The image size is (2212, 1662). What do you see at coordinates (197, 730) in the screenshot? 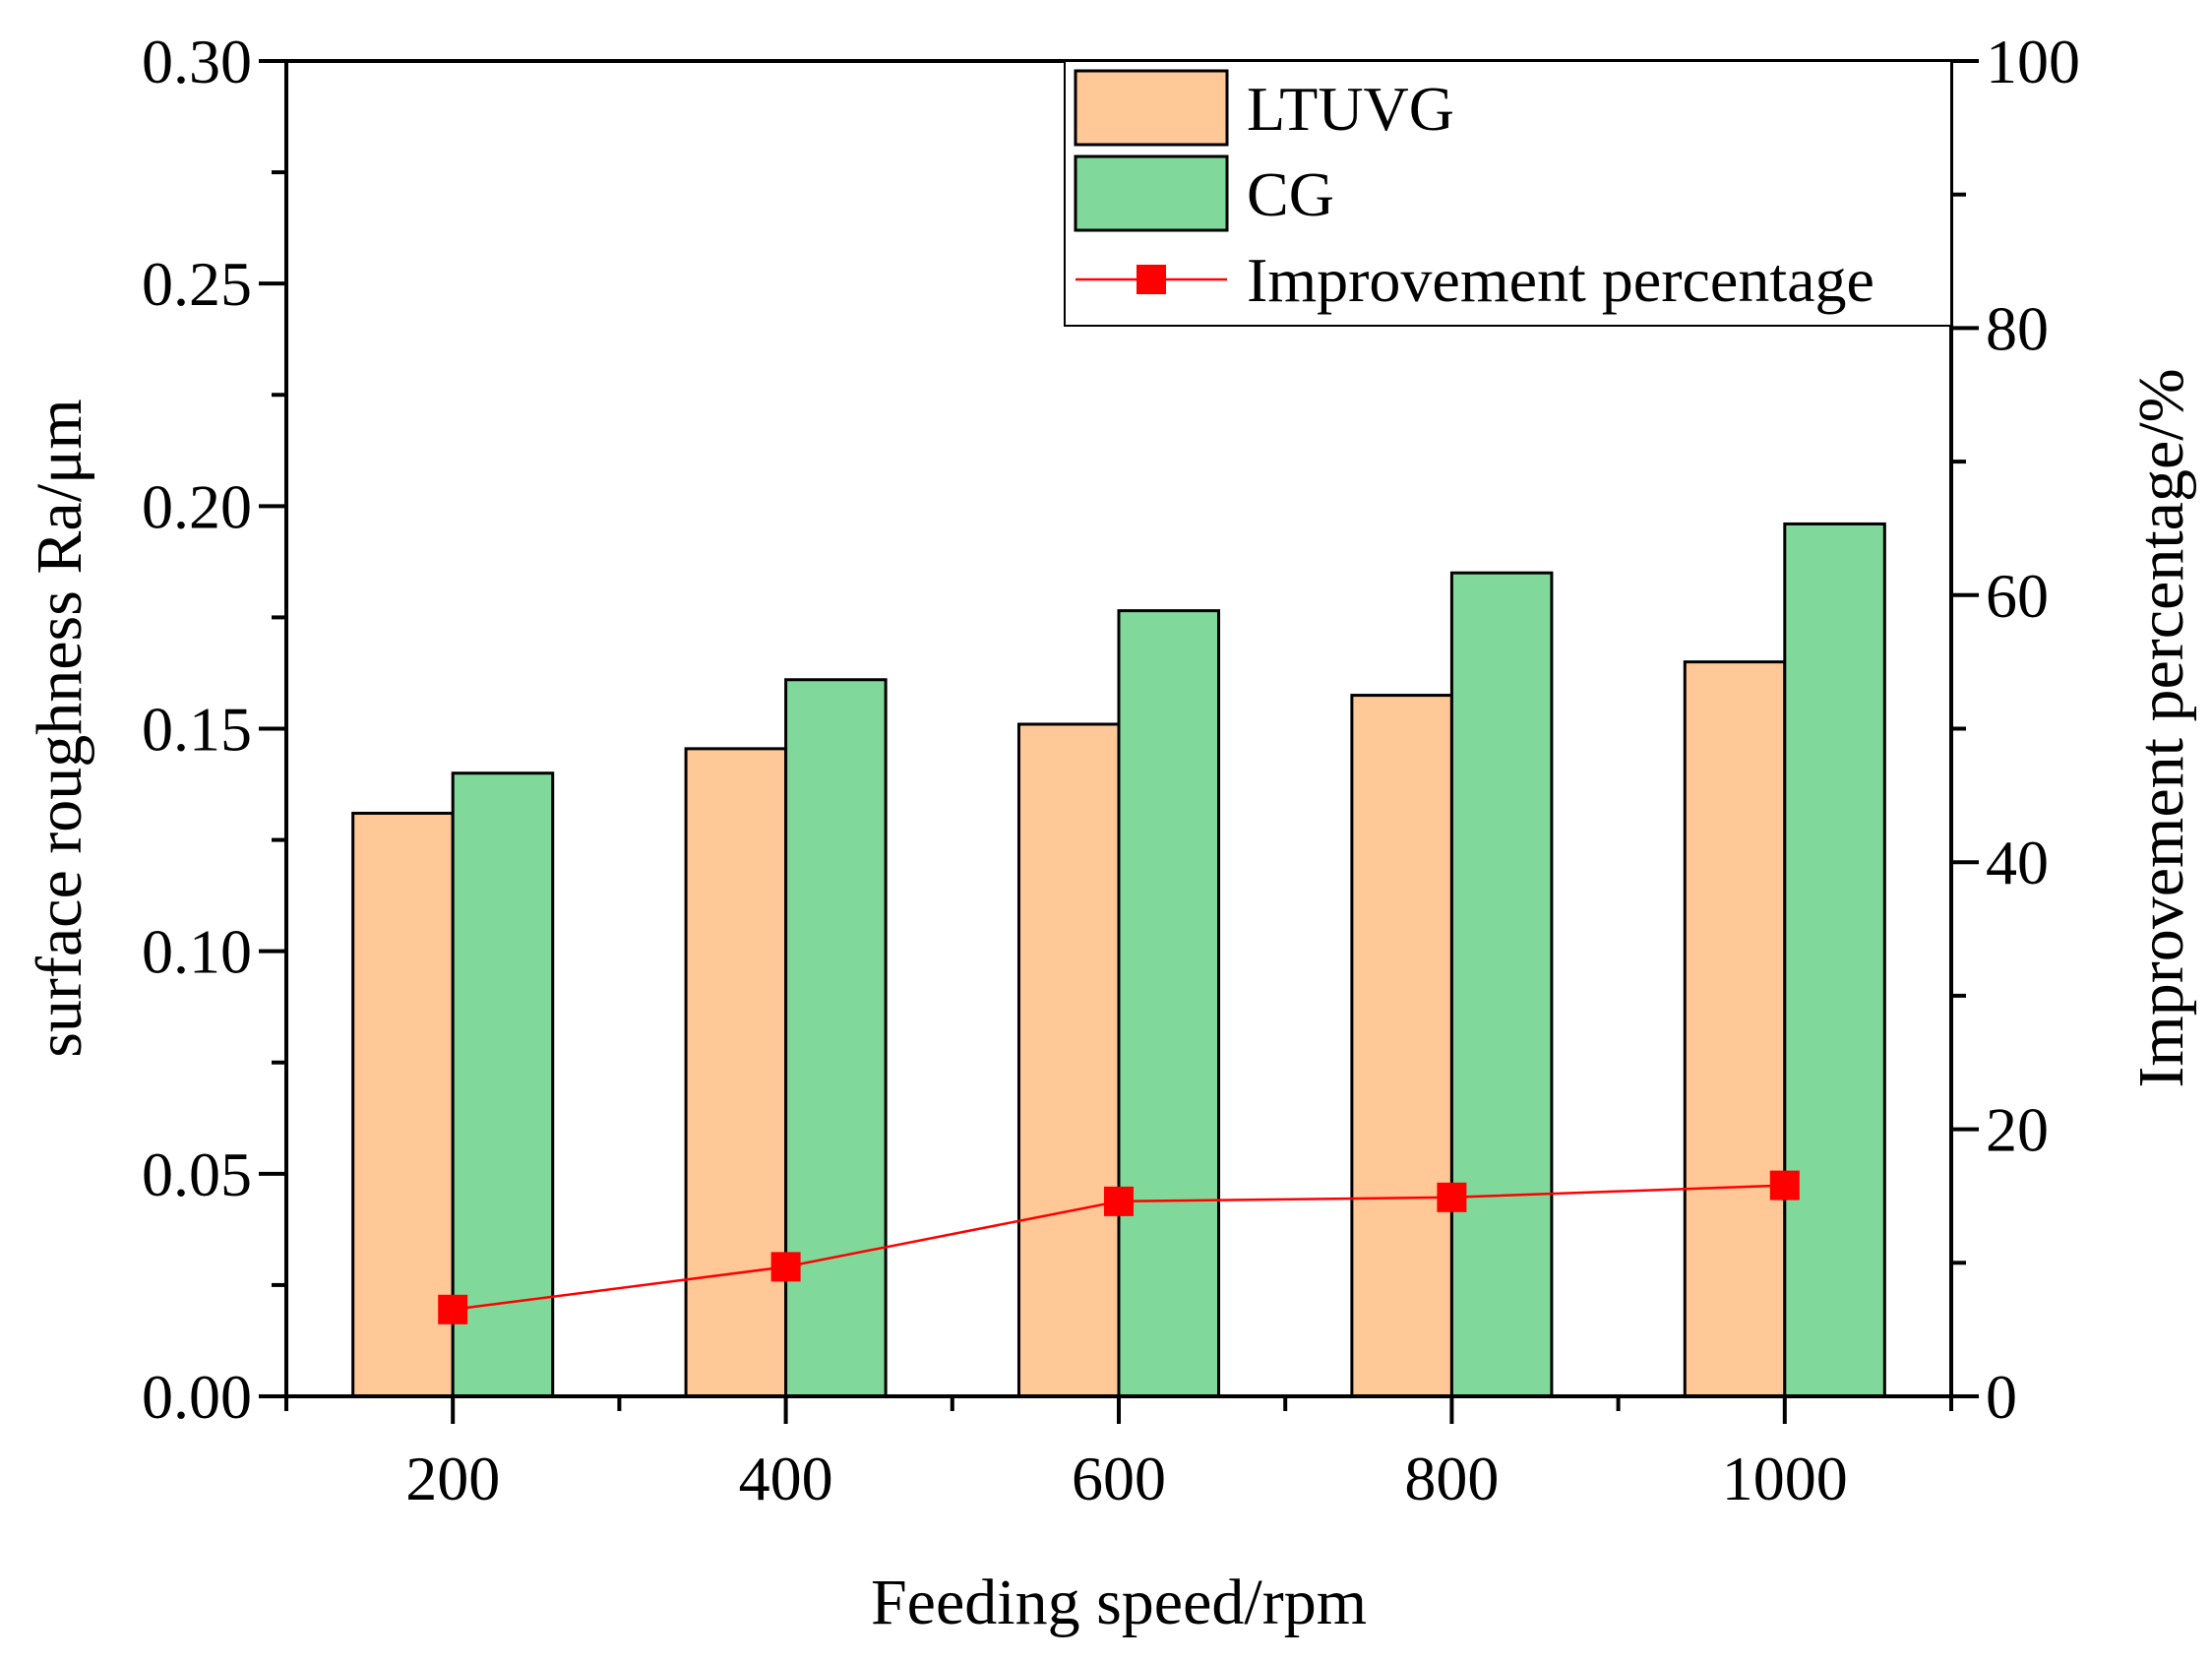
I see `y-tick-label: 0.15` at bounding box center [197, 730].